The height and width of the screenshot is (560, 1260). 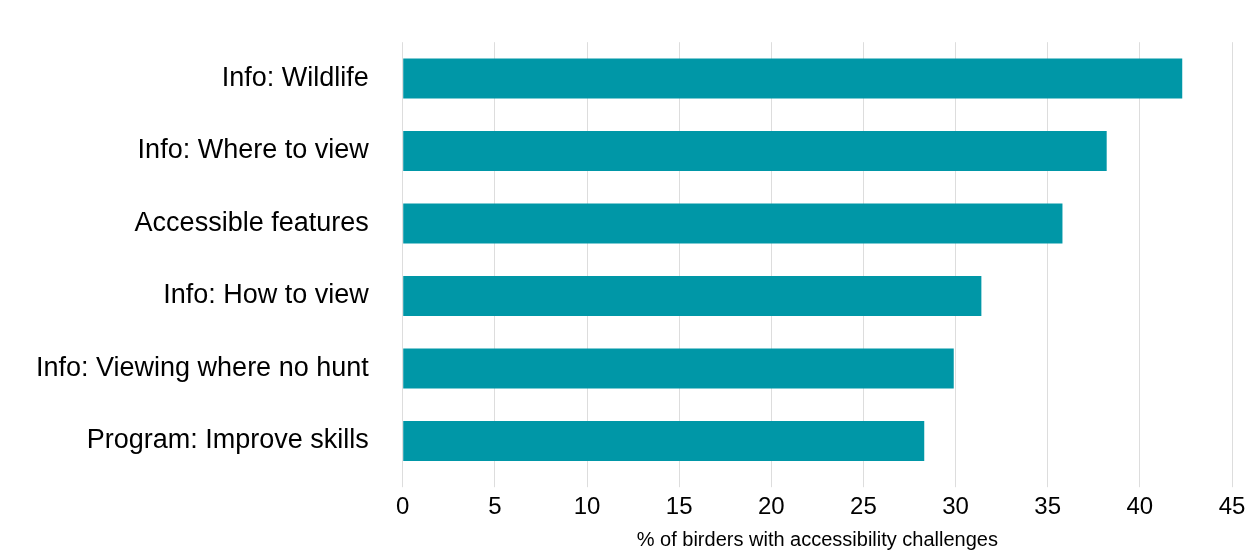 What do you see at coordinates (227, 439) in the screenshot?
I see `y-tick-label: Program: Improve skills` at bounding box center [227, 439].